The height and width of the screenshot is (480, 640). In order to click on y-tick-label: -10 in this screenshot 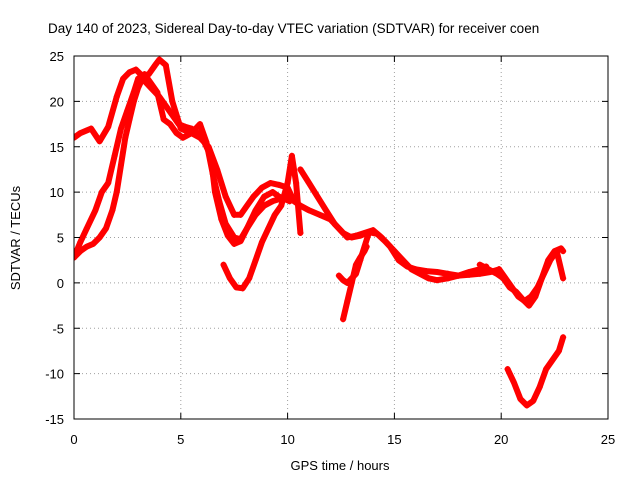, I will do `click(54, 374)`.